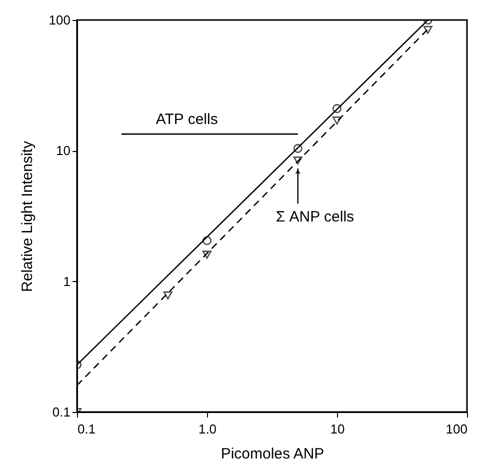  What do you see at coordinates (187, 119) in the screenshot?
I see `annotation: ATP cells` at bounding box center [187, 119].